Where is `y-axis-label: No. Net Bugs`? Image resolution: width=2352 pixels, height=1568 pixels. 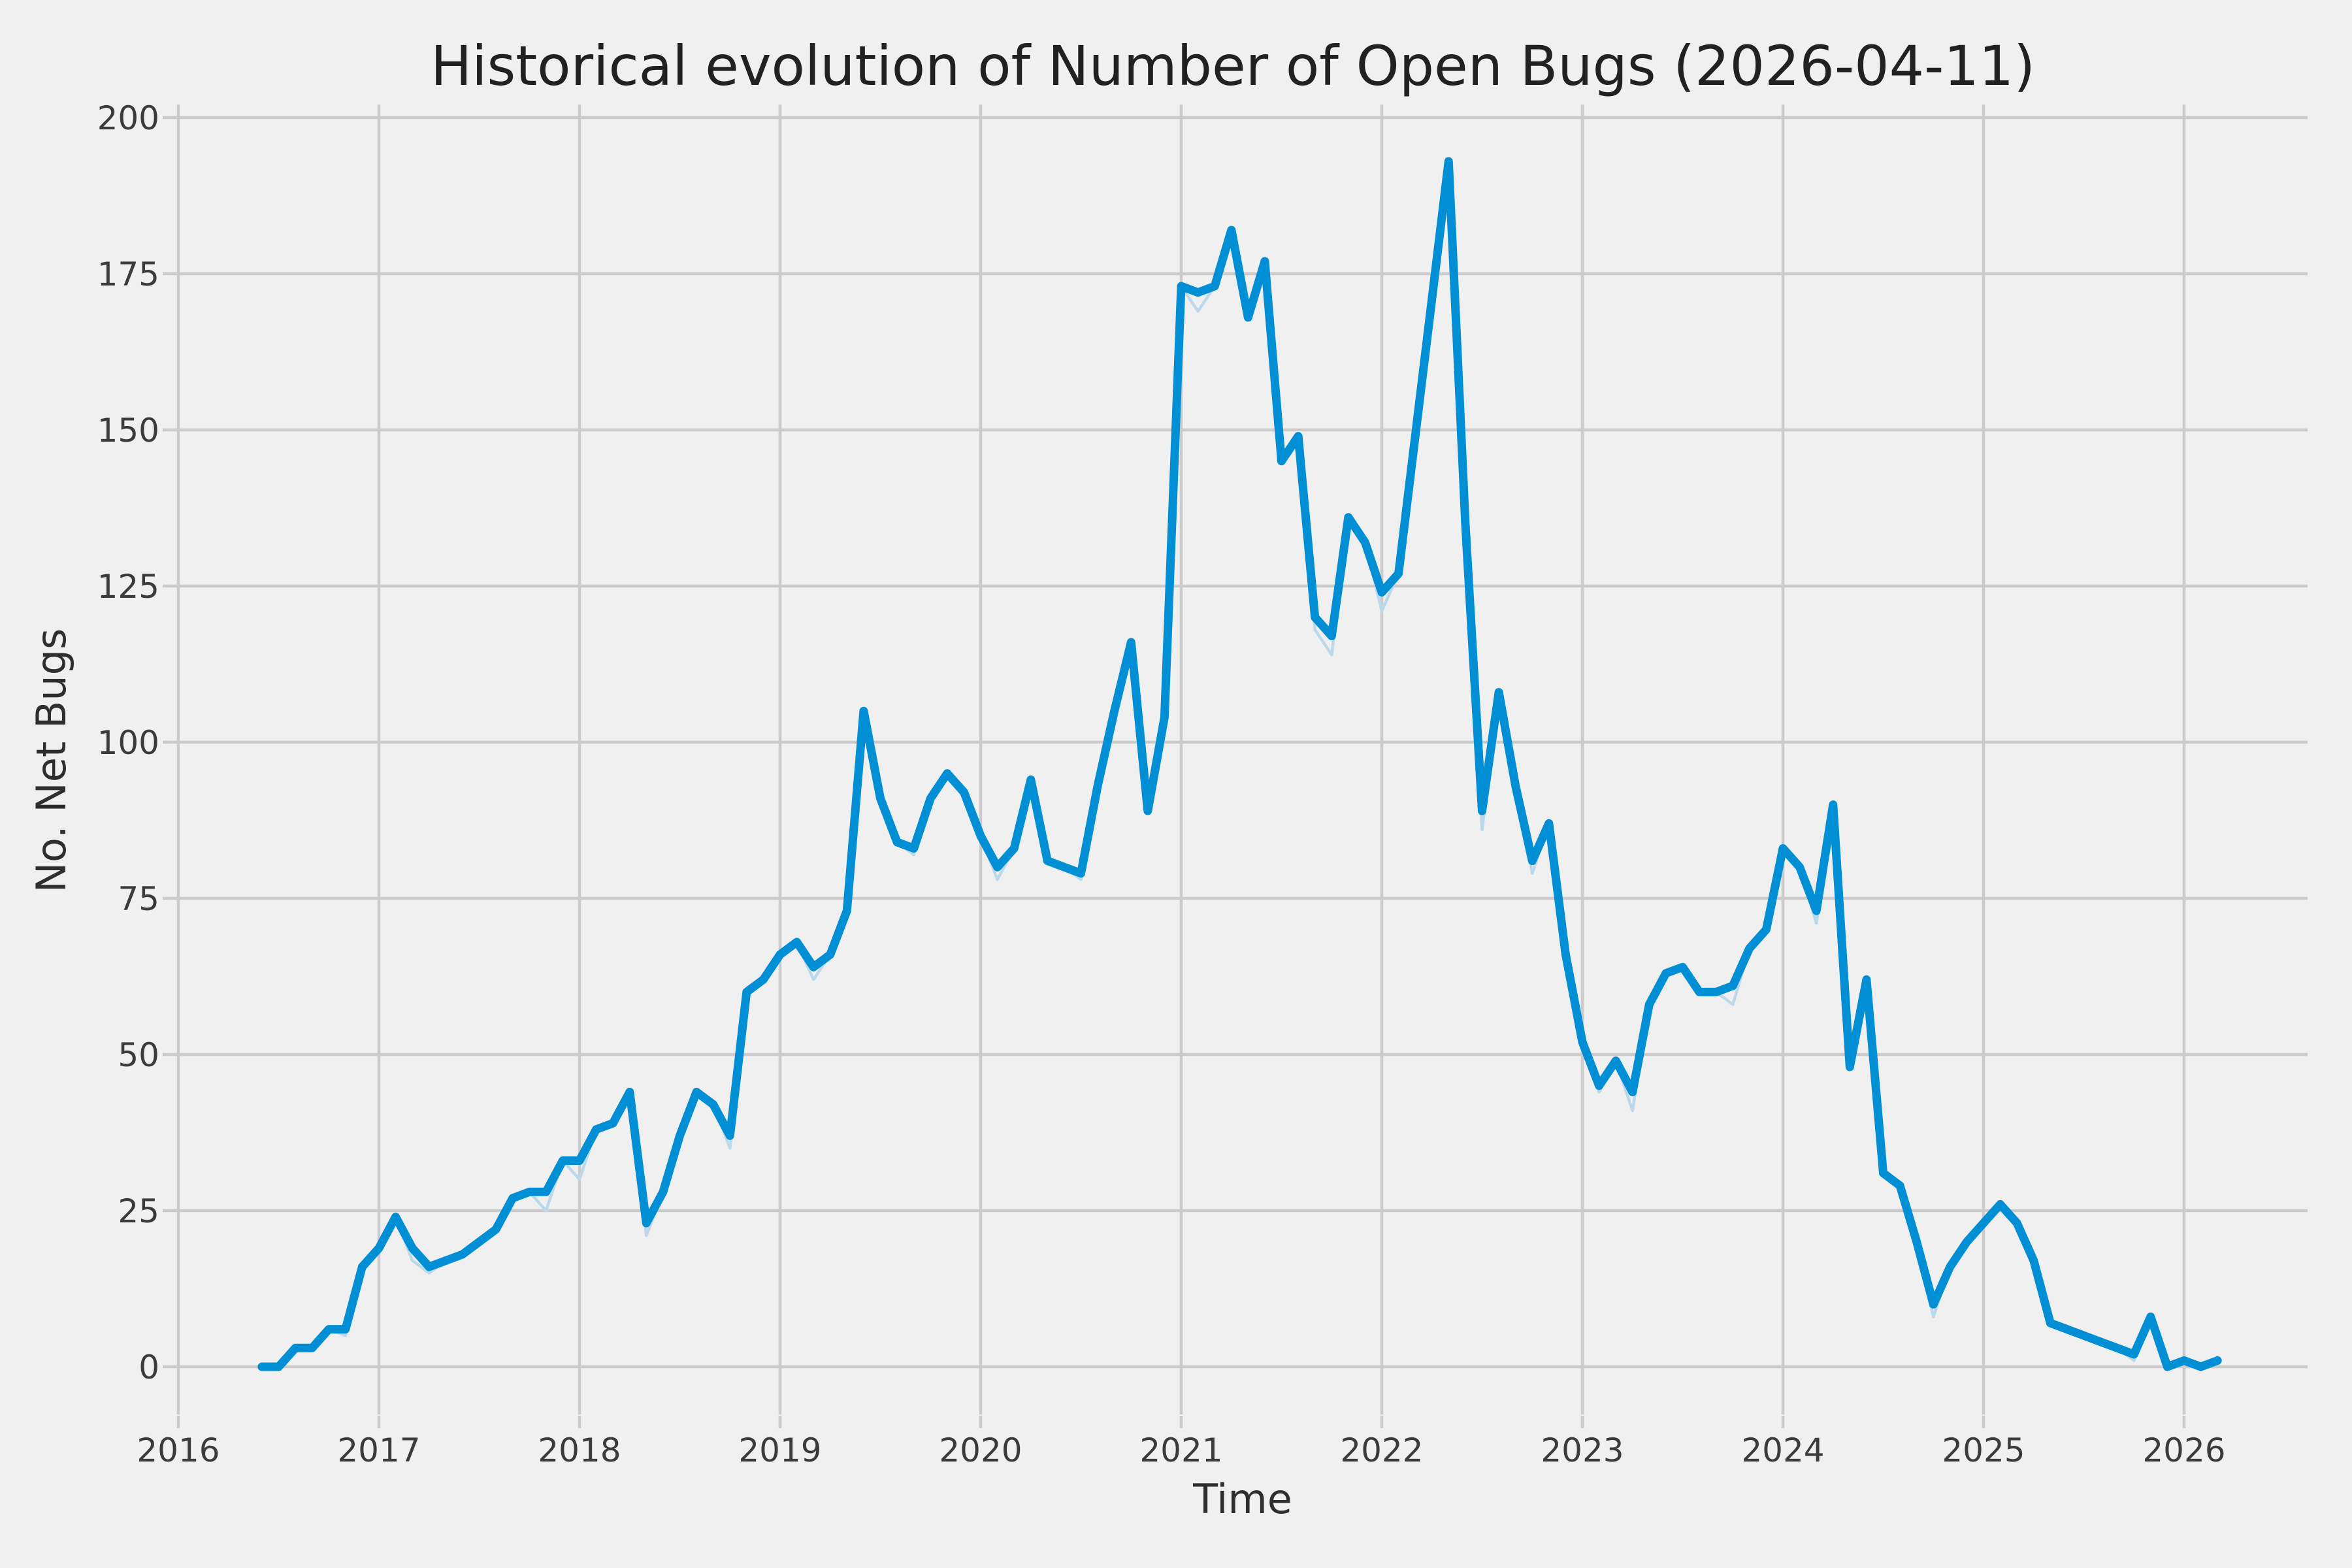
y-axis-label: No. Net Bugs is located at coordinates (51, 761).